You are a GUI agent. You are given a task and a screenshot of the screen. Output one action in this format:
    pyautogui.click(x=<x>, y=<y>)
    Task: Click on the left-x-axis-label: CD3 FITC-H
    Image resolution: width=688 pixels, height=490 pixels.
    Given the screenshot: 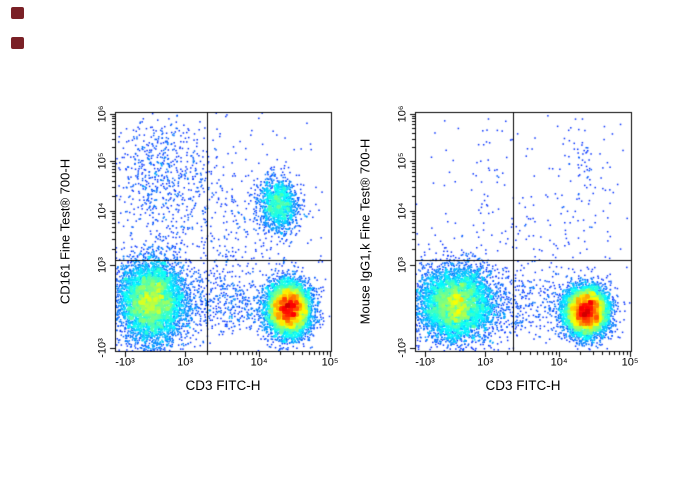 What is the action you would take?
    pyautogui.click(x=223, y=385)
    